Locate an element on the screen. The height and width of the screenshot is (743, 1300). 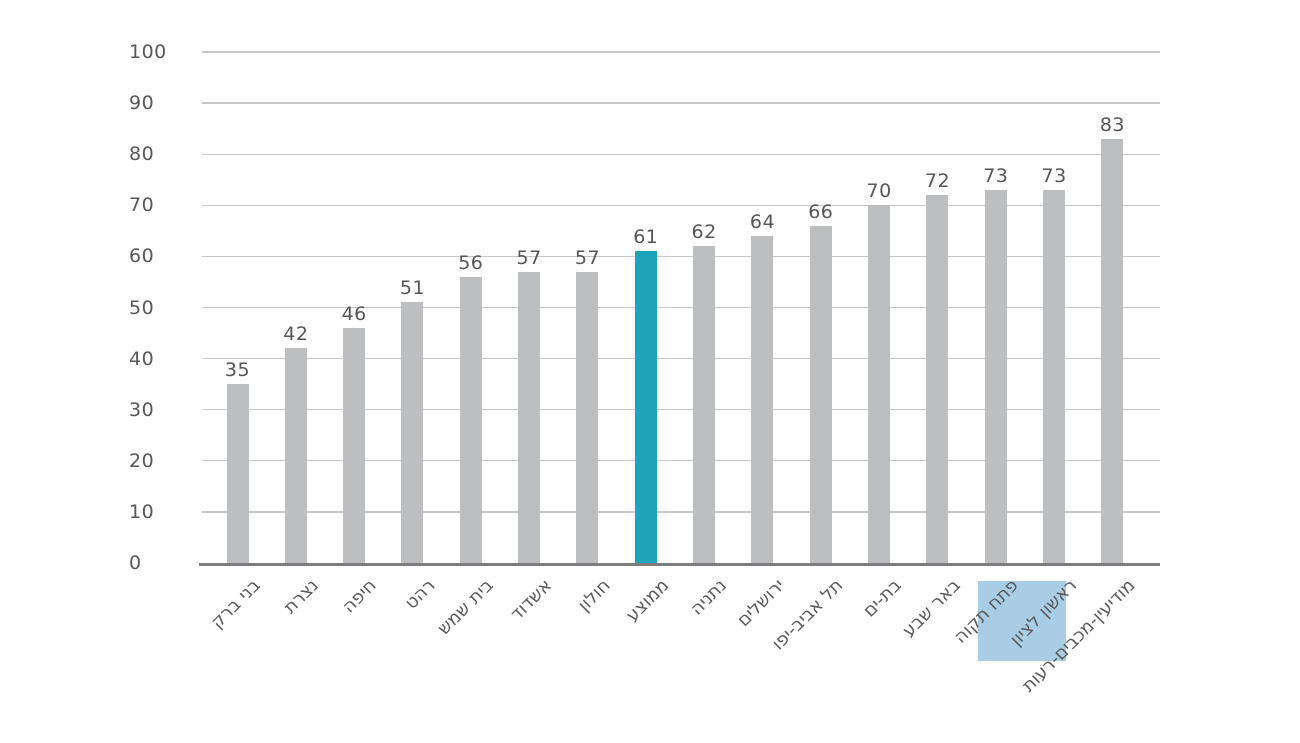
bar-value-label: 56 is located at coordinates (471, 262).